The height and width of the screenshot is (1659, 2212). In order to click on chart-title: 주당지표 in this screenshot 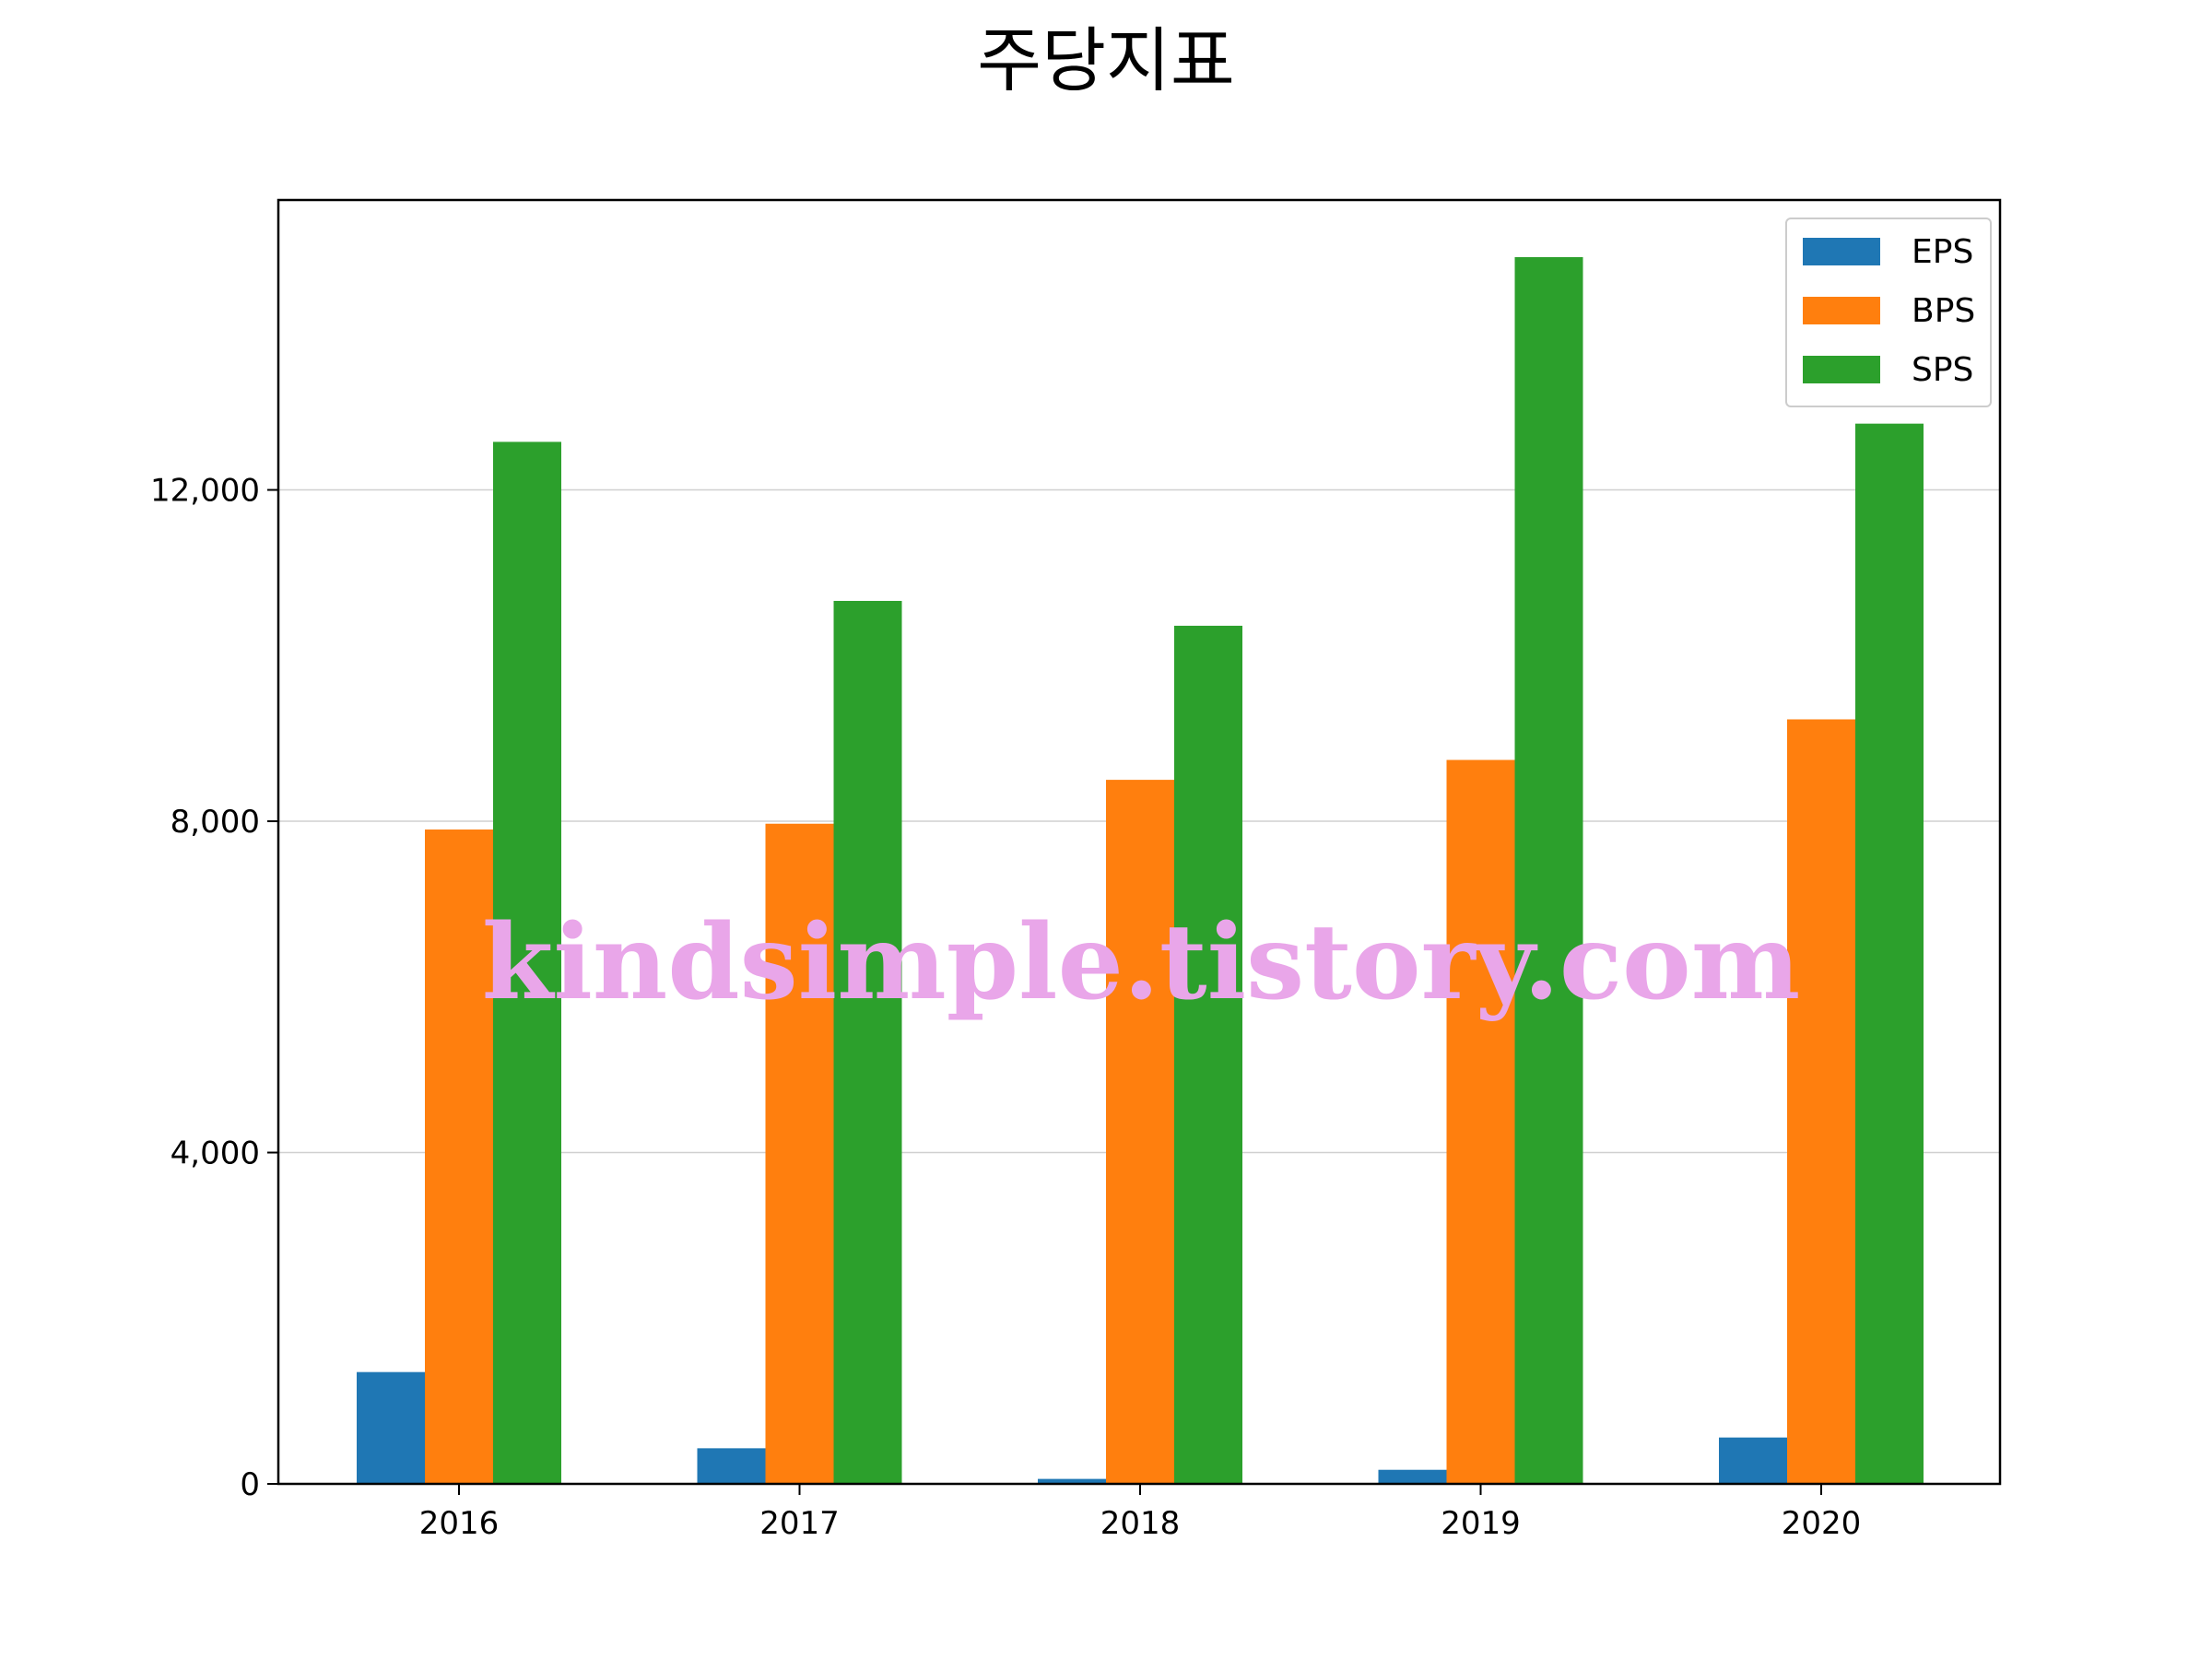, I will do `click(1106, 60)`.